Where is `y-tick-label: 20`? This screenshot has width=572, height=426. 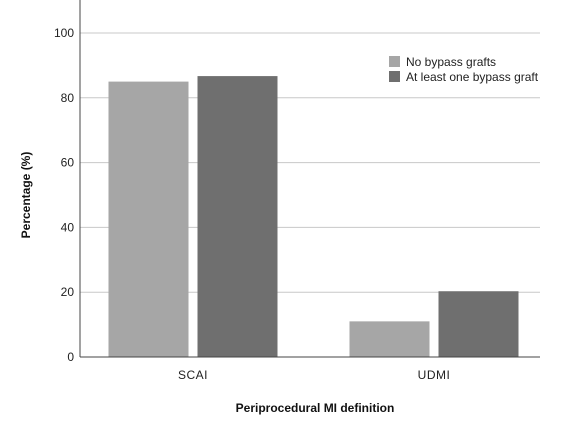
y-tick-label: 20 is located at coordinates (68, 292).